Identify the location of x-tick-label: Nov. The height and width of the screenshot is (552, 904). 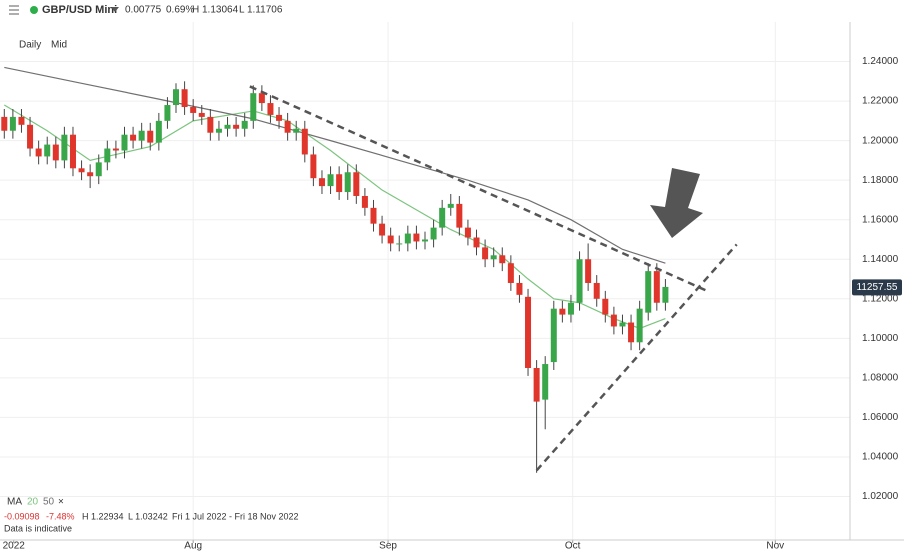
(775, 546).